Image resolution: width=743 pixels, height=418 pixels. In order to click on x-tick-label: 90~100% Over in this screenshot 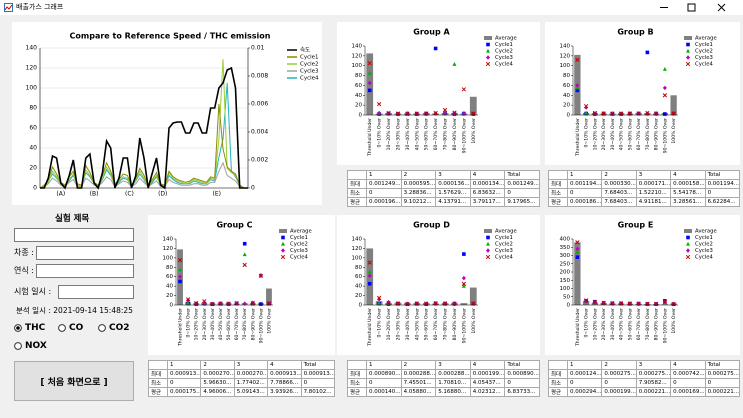, I will do `click(665, 135)`.